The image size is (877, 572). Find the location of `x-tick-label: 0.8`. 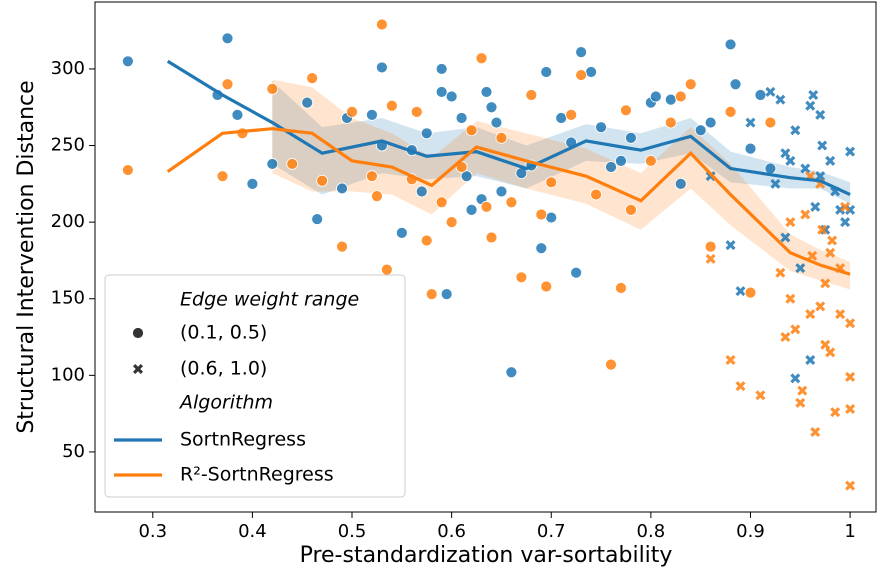

x-tick-label: 0.8 is located at coordinates (651, 531).